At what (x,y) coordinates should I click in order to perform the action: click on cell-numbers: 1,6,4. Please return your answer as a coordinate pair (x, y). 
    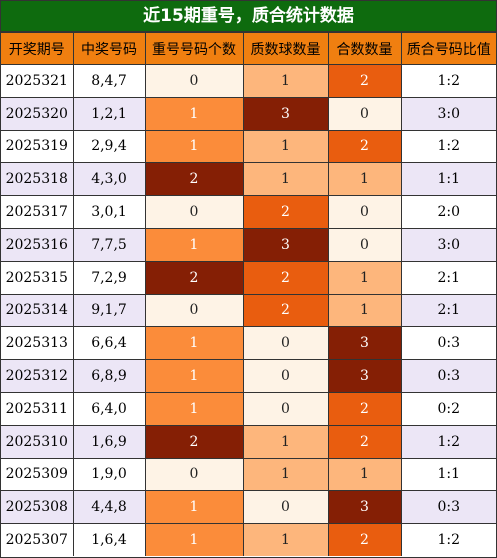
    Looking at the image, I should click on (109, 539).